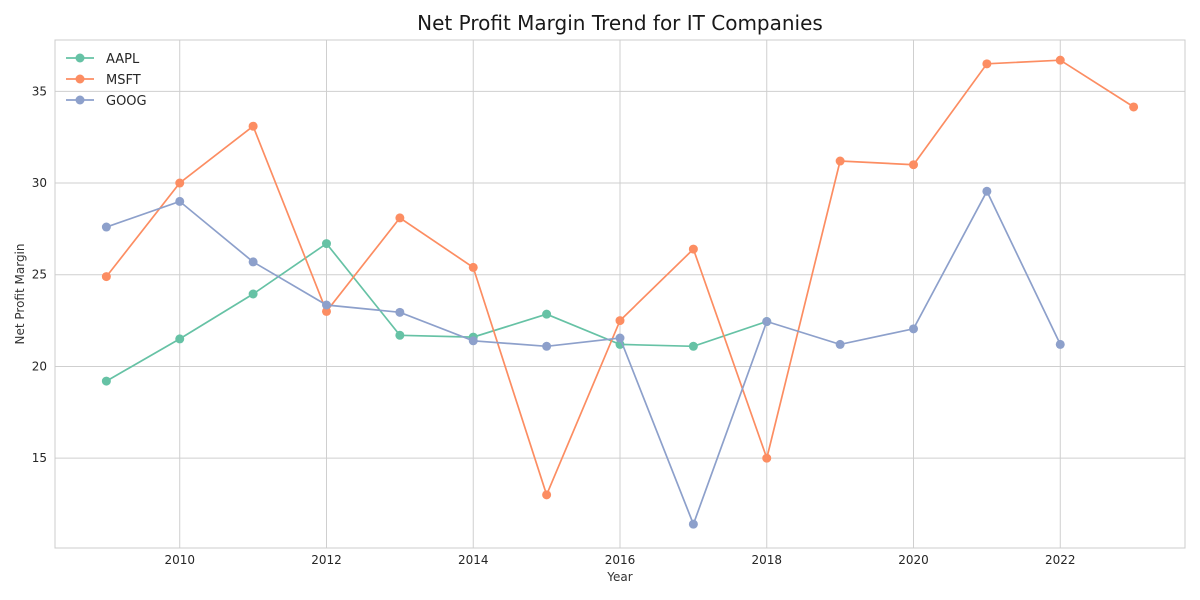  What do you see at coordinates (326, 560) in the screenshot?
I see `x-tick-label: 2012` at bounding box center [326, 560].